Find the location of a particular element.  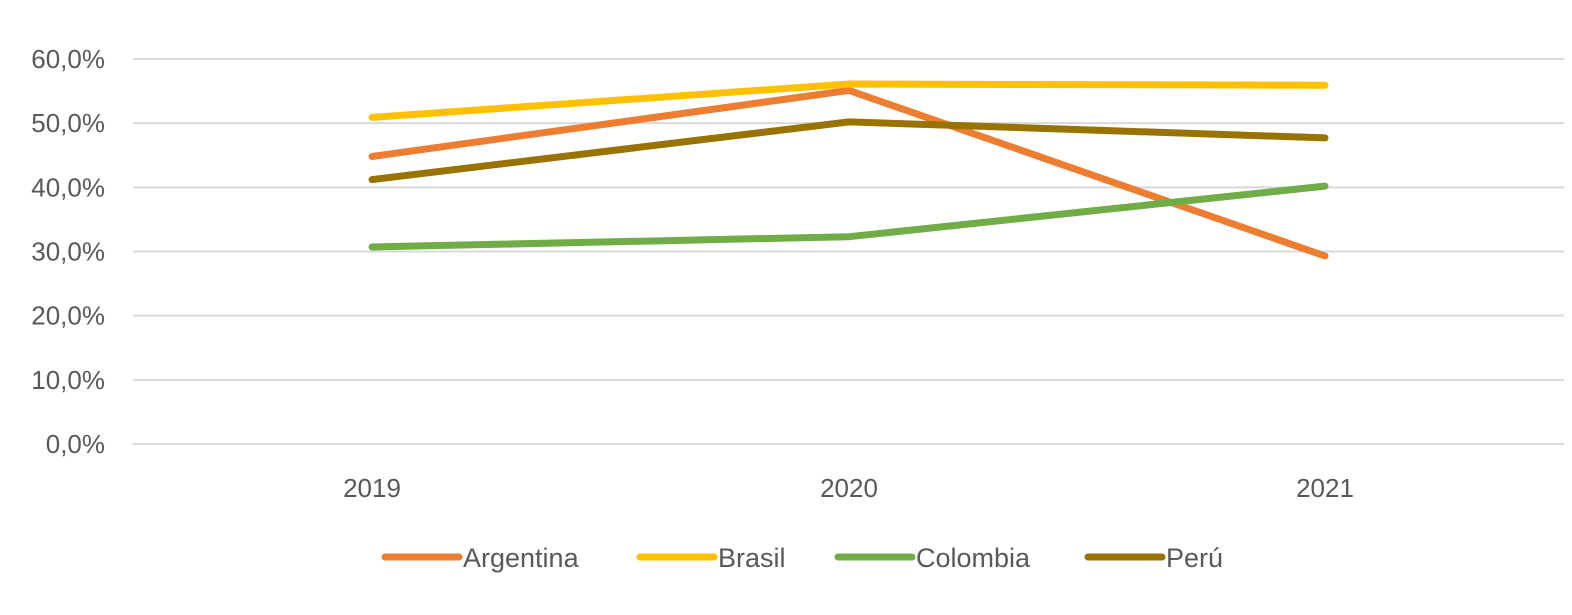

y-tick-label: 30,0% is located at coordinates (68, 252).